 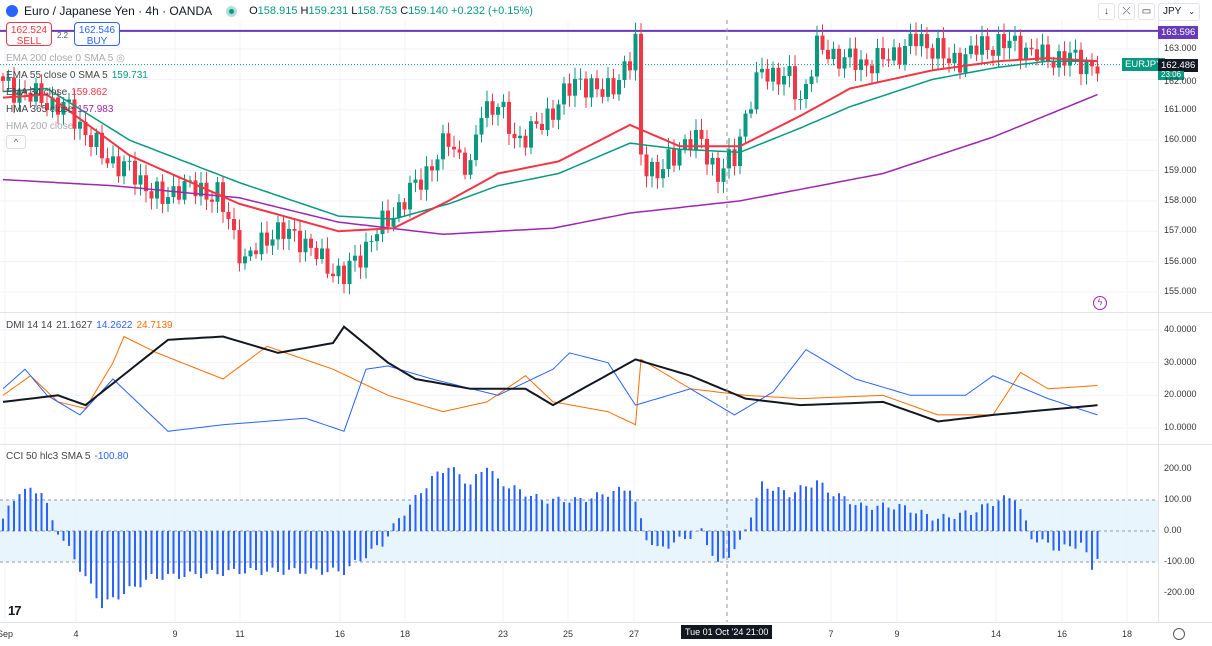 I want to click on settings-icon, so click(x=1179, y=634).